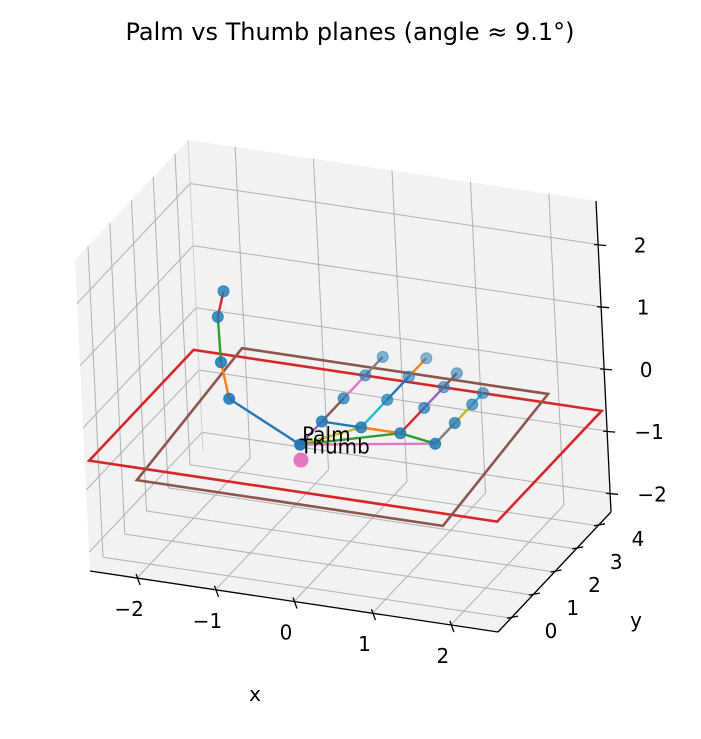 This screenshot has width=701, height=739. What do you see at coordinates (594, 585) in the screenshot?
I see `y-tick-label-2: 2` at bounding box center [594, 585].